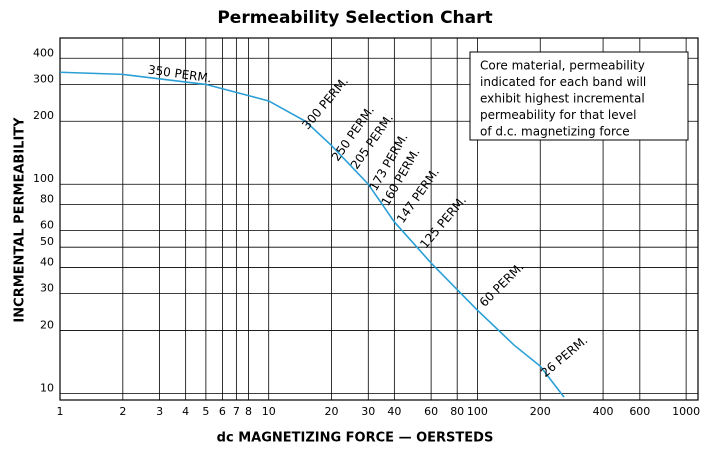  What do you see at coordinates (332, 411) in the screenshot?
I see `x-tick-label: 20` at bounding box center [332, 411].